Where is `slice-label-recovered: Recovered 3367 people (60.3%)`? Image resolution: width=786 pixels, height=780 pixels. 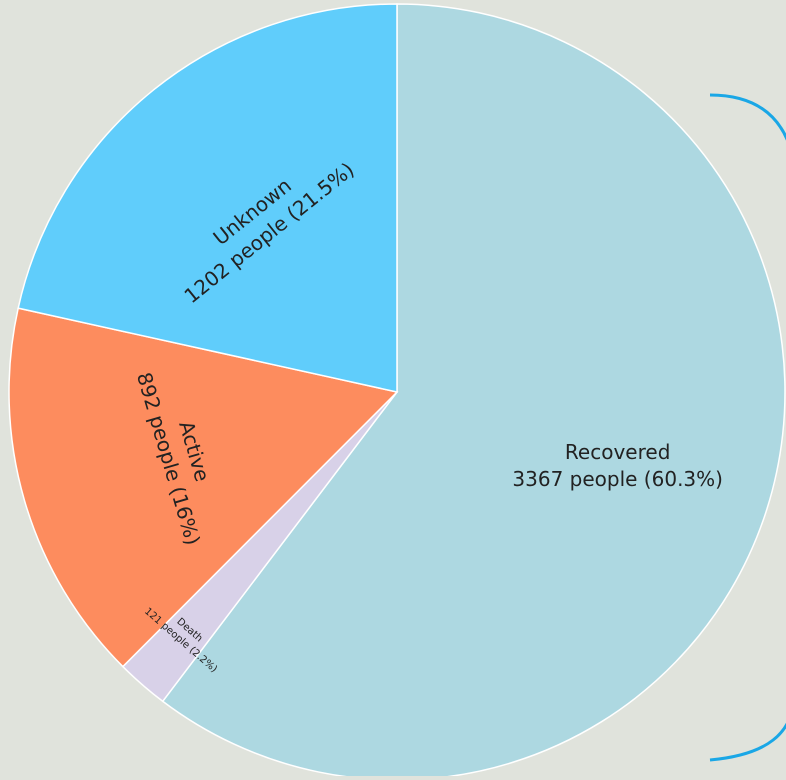
slice-label-recovered: Recovered 3367 people (60.3%) is located at coordinates (617, 465).